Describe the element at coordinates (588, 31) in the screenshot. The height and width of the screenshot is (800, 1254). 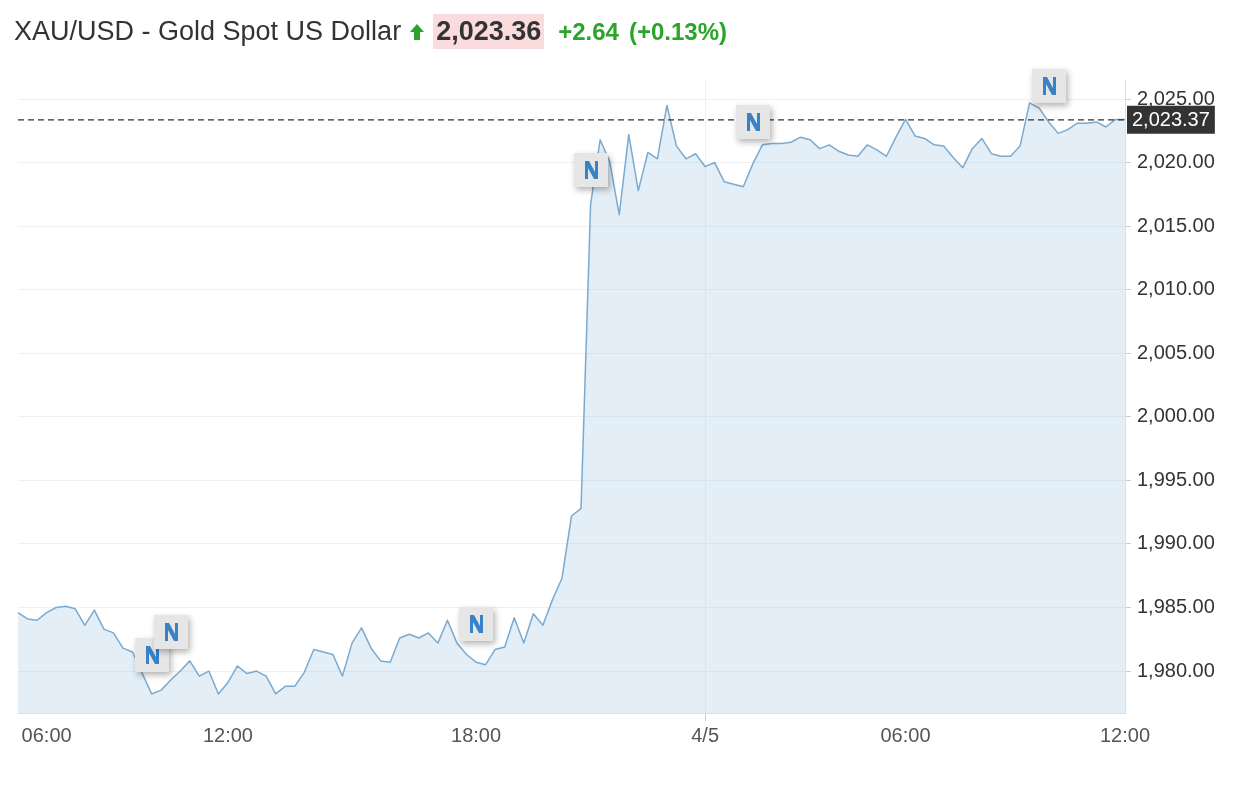
I see `text: +2.64` at that location.